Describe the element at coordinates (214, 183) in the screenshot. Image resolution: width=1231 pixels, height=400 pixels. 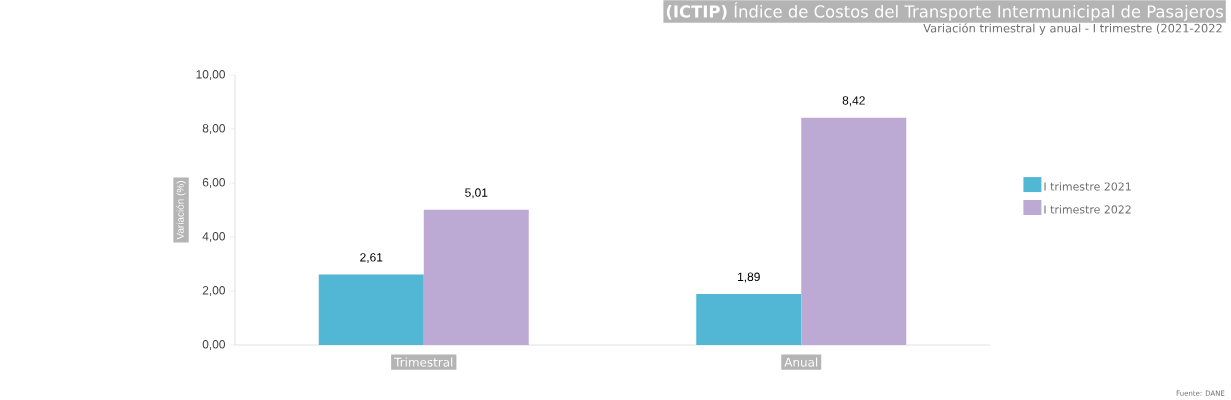
I see `y-tick-label: 6,00` at that location.